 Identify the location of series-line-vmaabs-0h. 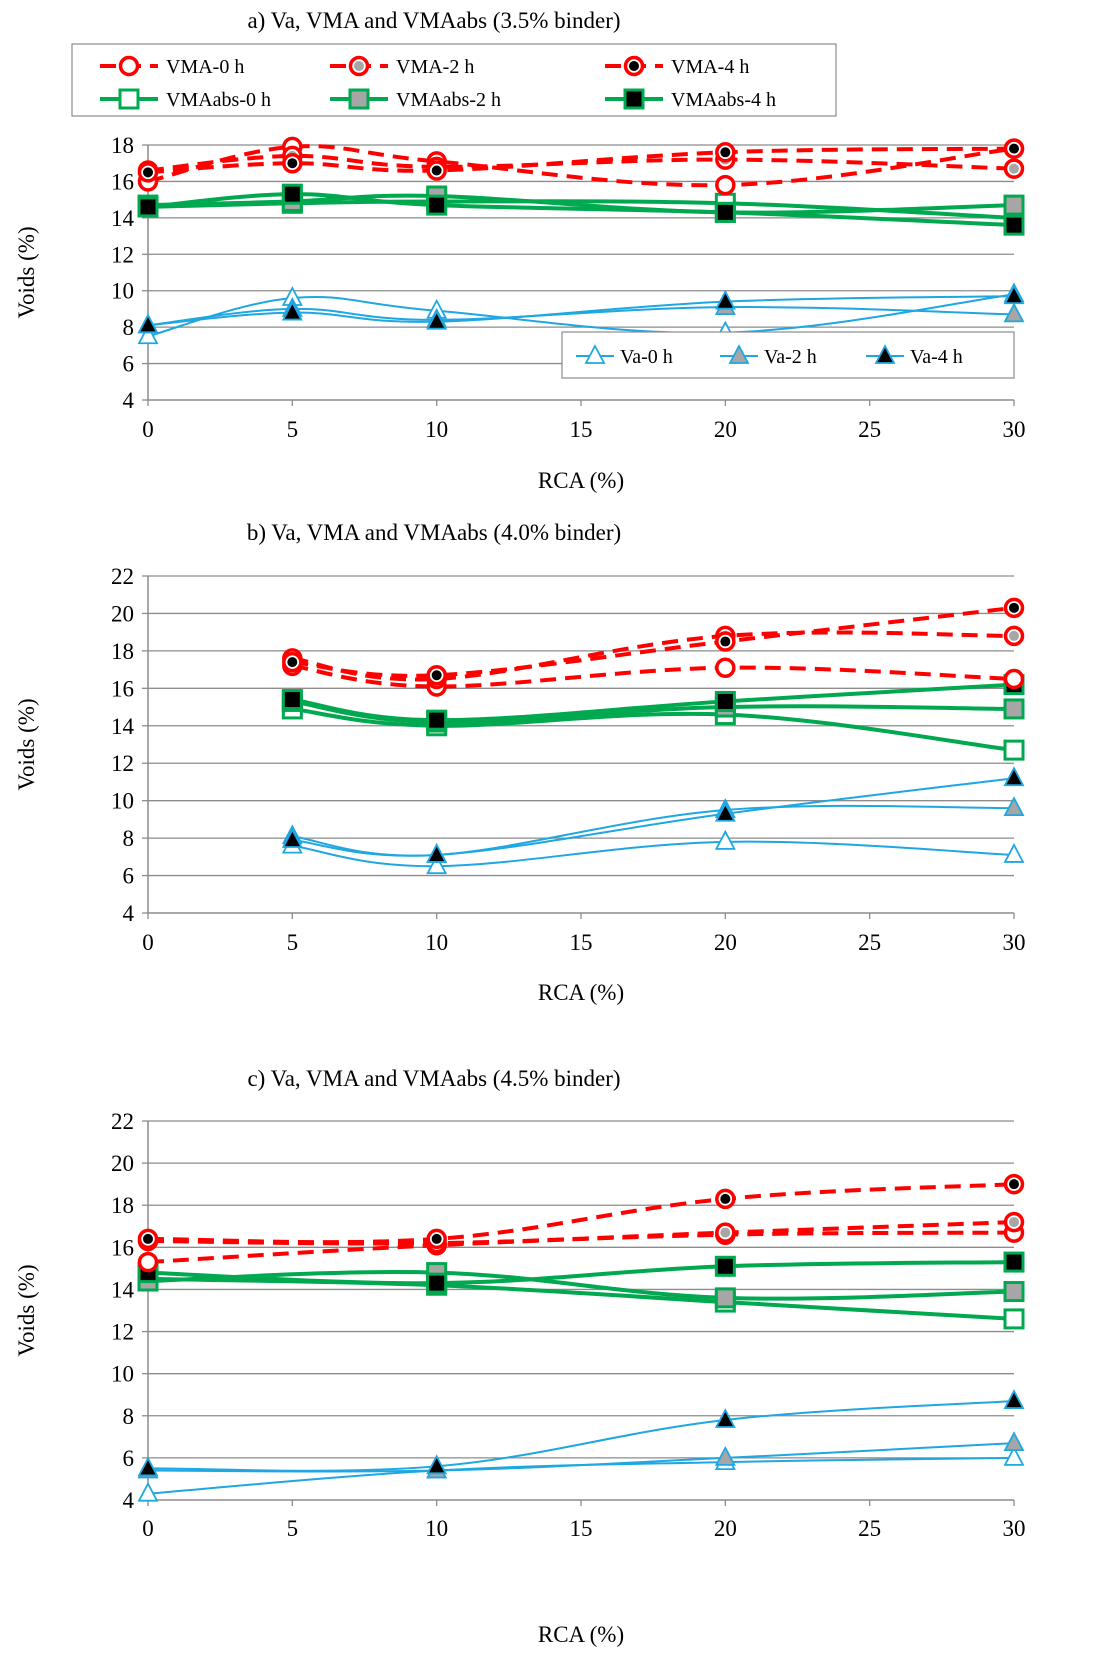
(653, 729).